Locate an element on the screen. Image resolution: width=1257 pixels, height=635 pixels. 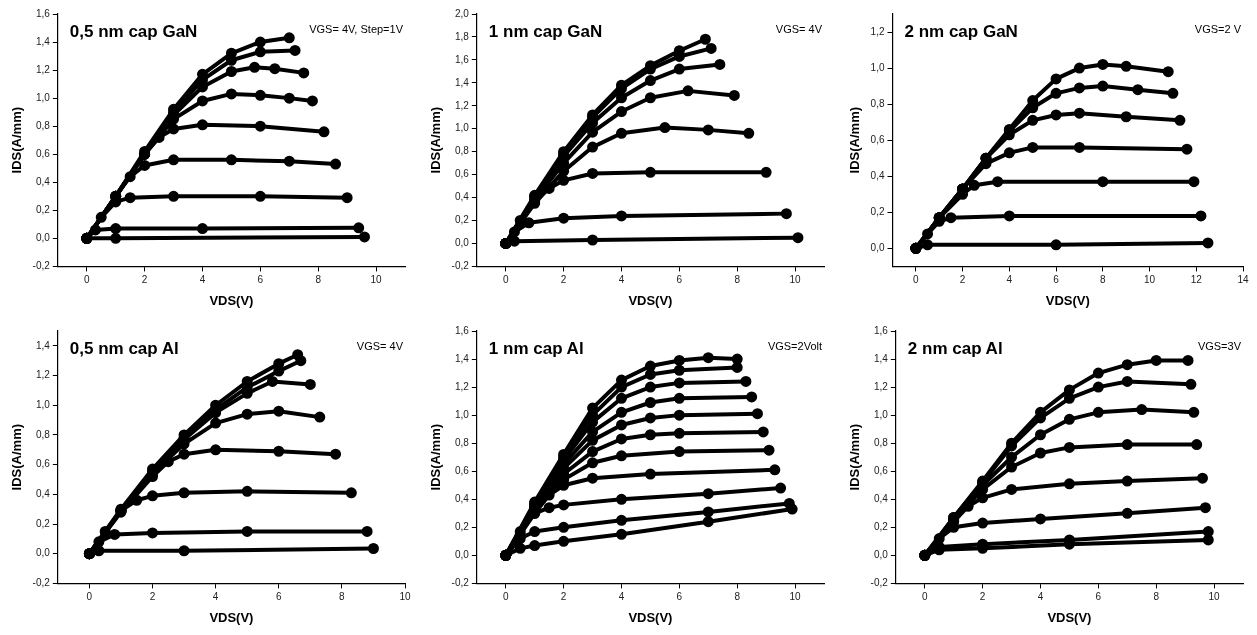
chart-title: 2 nm cap Al is located at coordinates (955, 348).